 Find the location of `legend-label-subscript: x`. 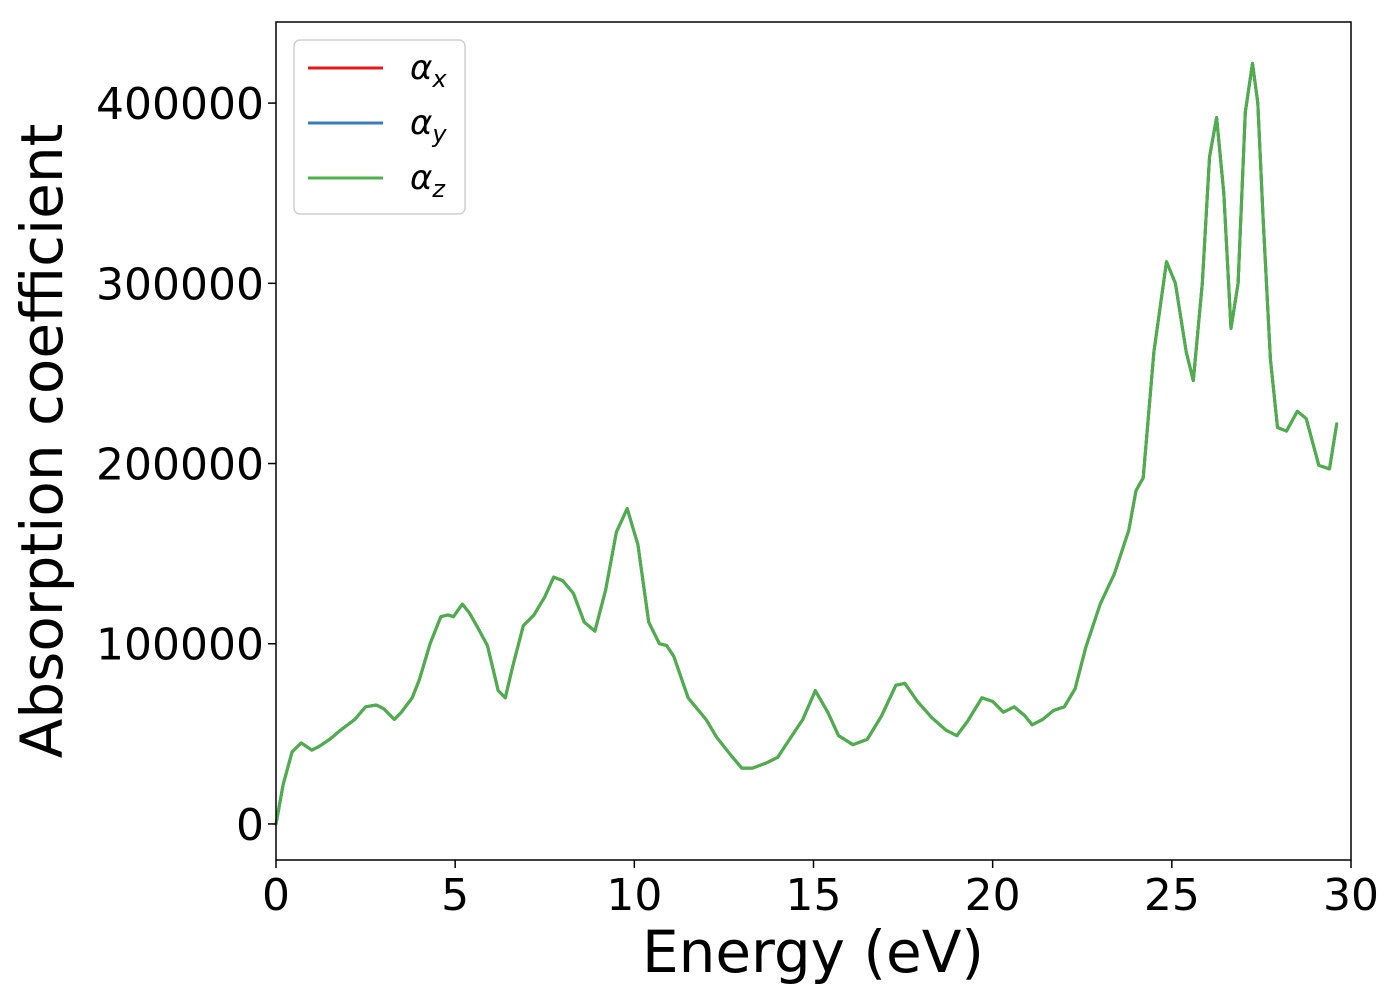

legend-label-subscript: x is located at coordinates (439, 79).